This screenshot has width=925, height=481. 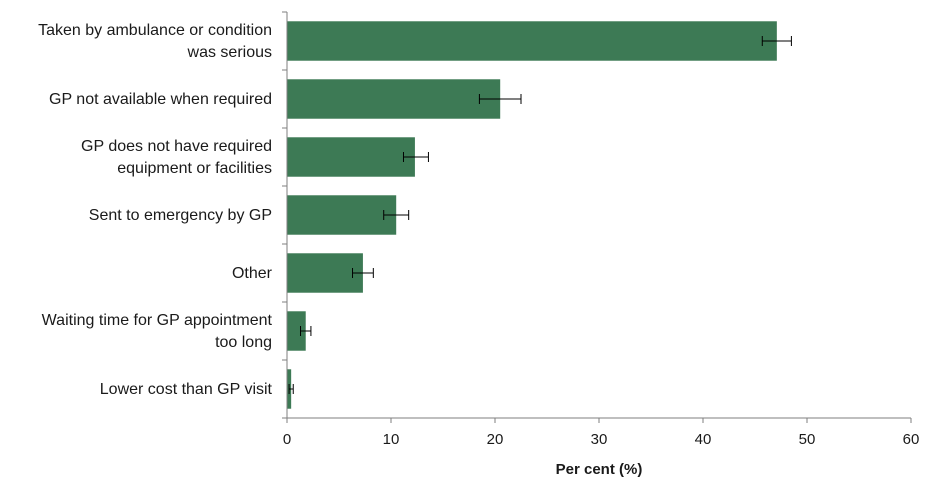 What do you see at coordinates (157, 331) in the screenshot?
I see `category-label-5: Waiting time for GP appointment too long` at bounding box center [157, 331].